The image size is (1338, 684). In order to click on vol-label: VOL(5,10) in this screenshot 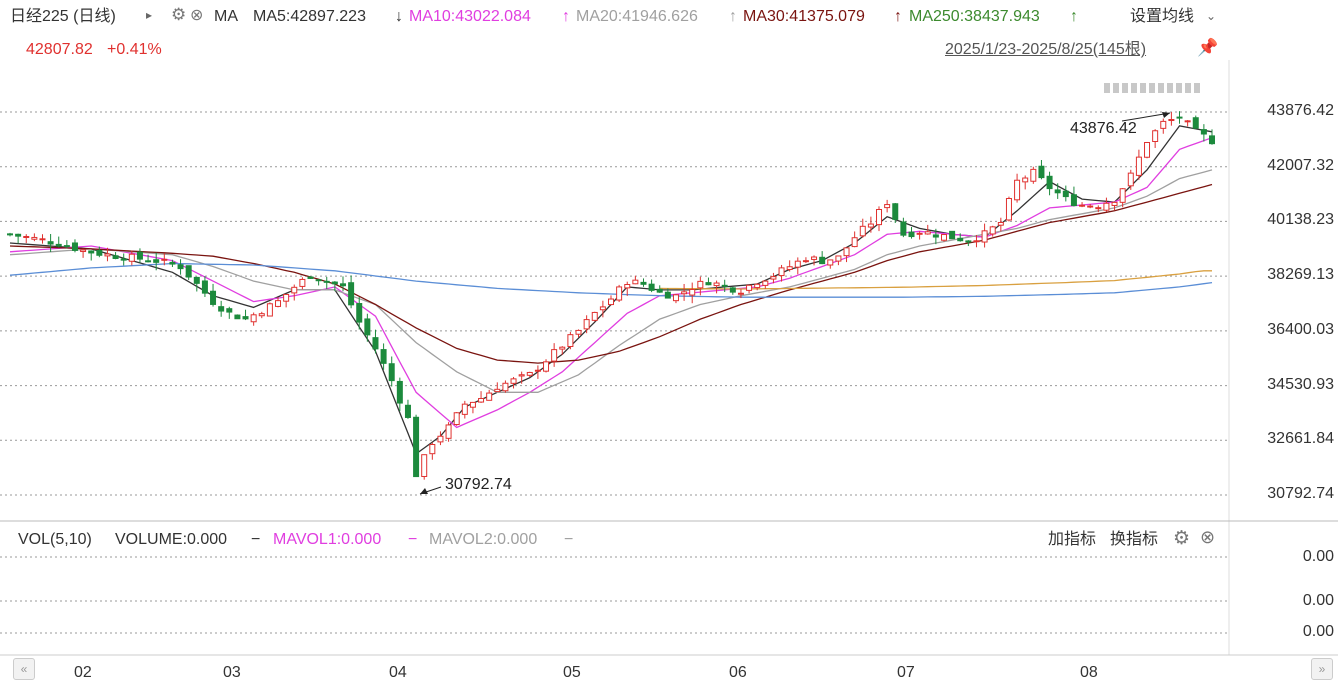, I will do `click(55, 539)`.